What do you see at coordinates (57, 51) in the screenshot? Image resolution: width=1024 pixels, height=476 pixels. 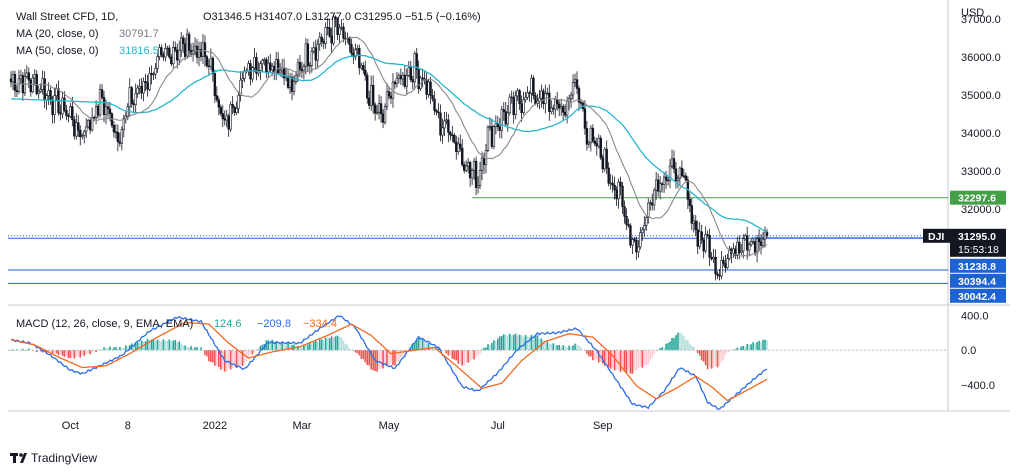 I see `ma50-legend-label: MA (50, close, 0)` at bounding box center [57, 51].